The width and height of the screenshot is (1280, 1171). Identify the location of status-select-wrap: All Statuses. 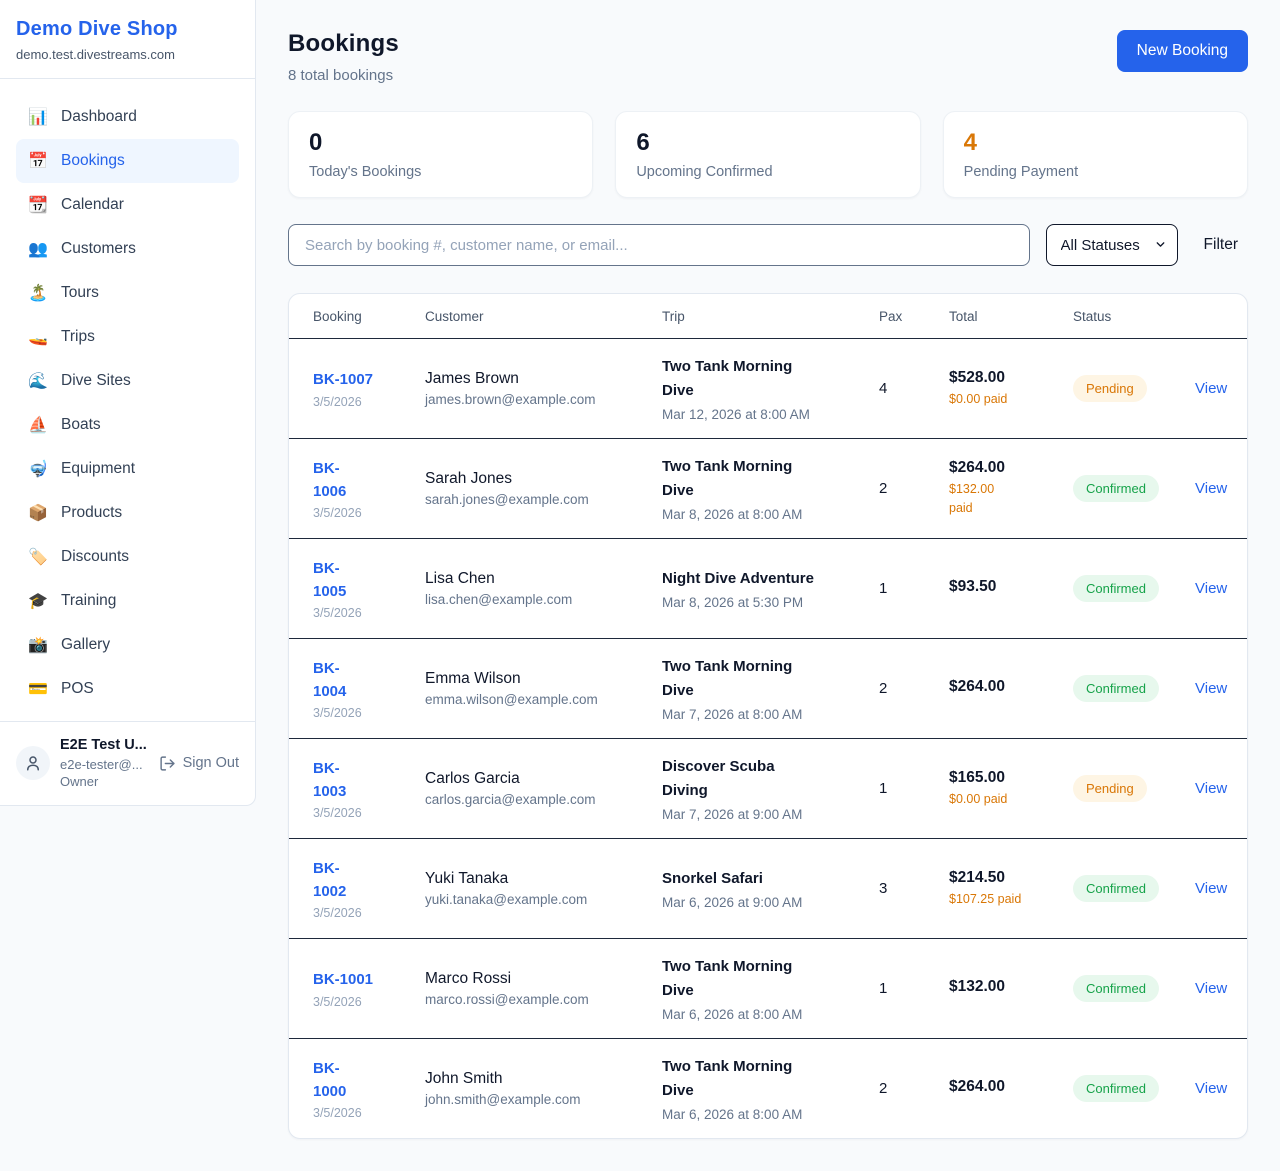
(1111, 245).